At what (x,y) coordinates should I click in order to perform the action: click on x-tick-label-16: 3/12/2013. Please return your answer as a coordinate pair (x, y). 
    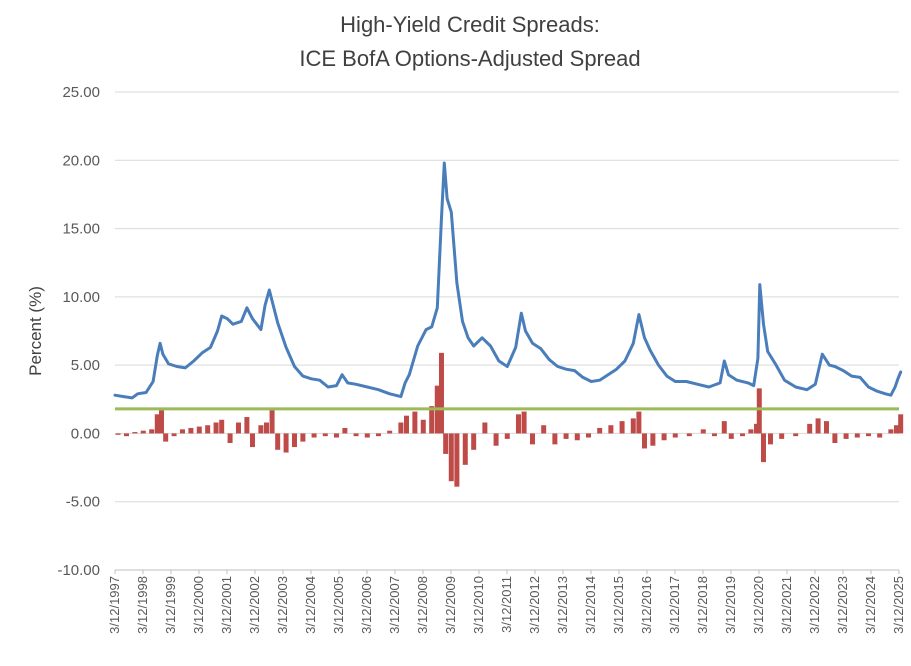
    Looking at the image, I should click on (562, 605).